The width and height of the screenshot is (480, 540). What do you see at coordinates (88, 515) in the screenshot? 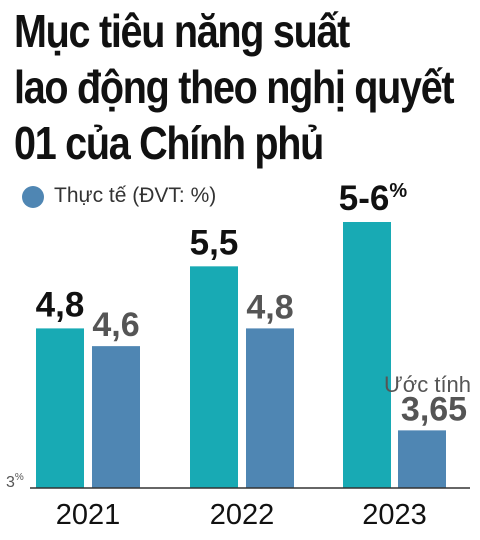
I see `x-tick-label-2021: 2021` at bounding box center [88, 515].